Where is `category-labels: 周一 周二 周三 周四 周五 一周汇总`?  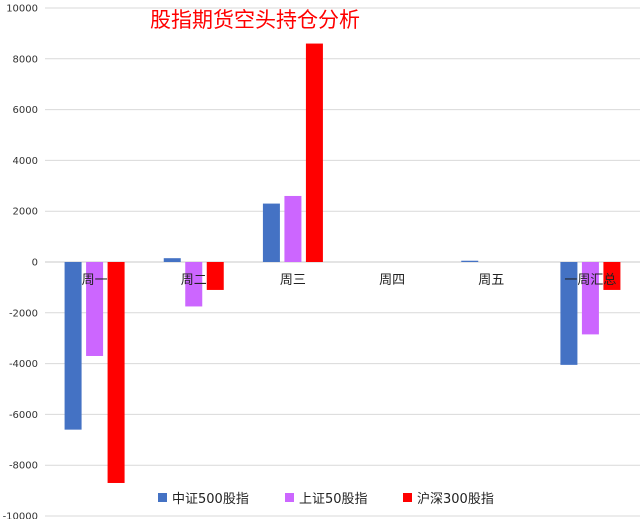 category-labels: 周一 周二 周三 周四 周五 一周汇总 is located at coordinates (349, 280).